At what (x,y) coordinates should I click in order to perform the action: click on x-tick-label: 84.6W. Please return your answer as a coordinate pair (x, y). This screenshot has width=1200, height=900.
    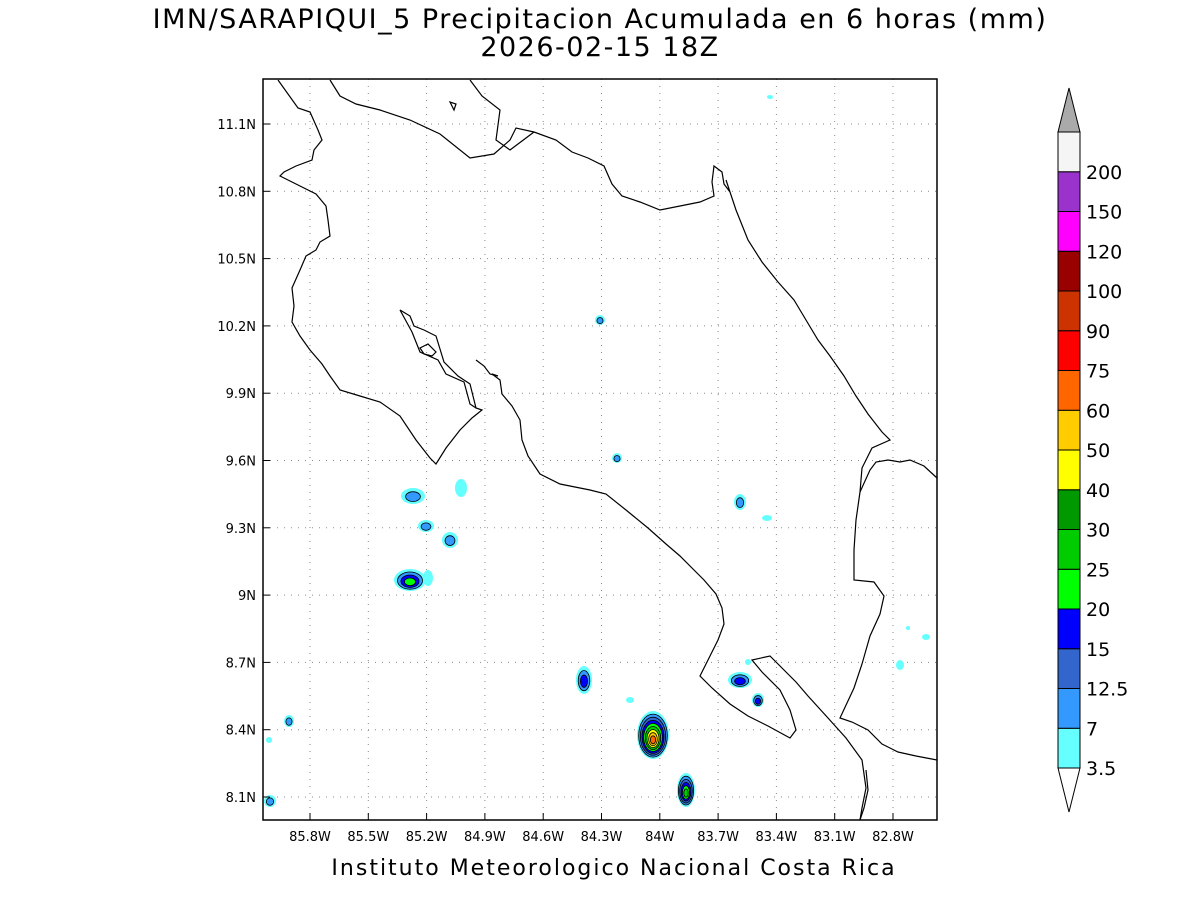
    Looking at the image, I should click on (543, 837).